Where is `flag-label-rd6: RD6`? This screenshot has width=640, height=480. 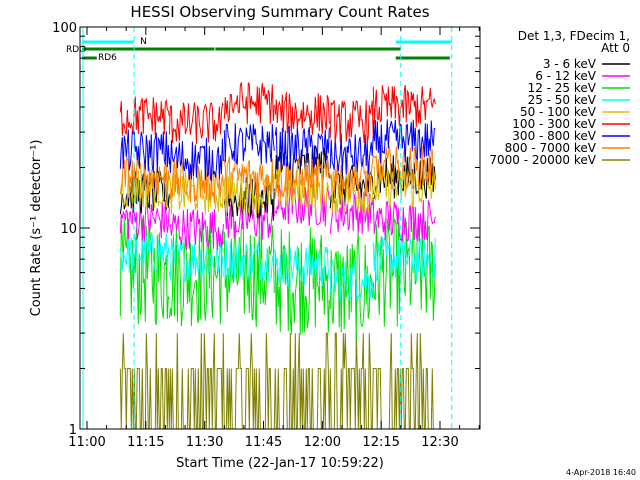
flag-label-rd6: RD6 is located at coordinates (107, 58).